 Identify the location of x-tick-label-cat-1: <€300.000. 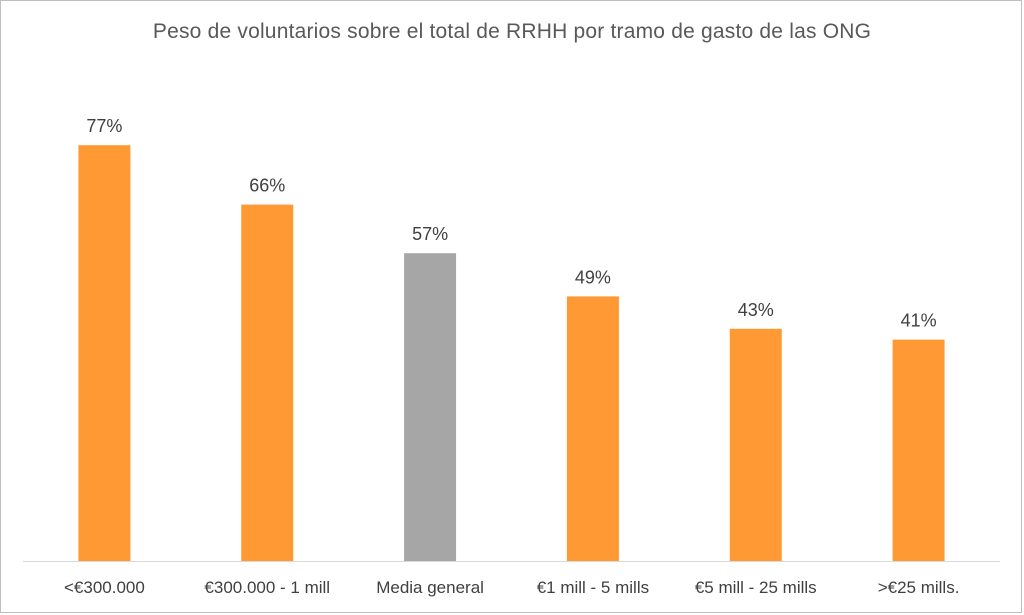
(104, 587).